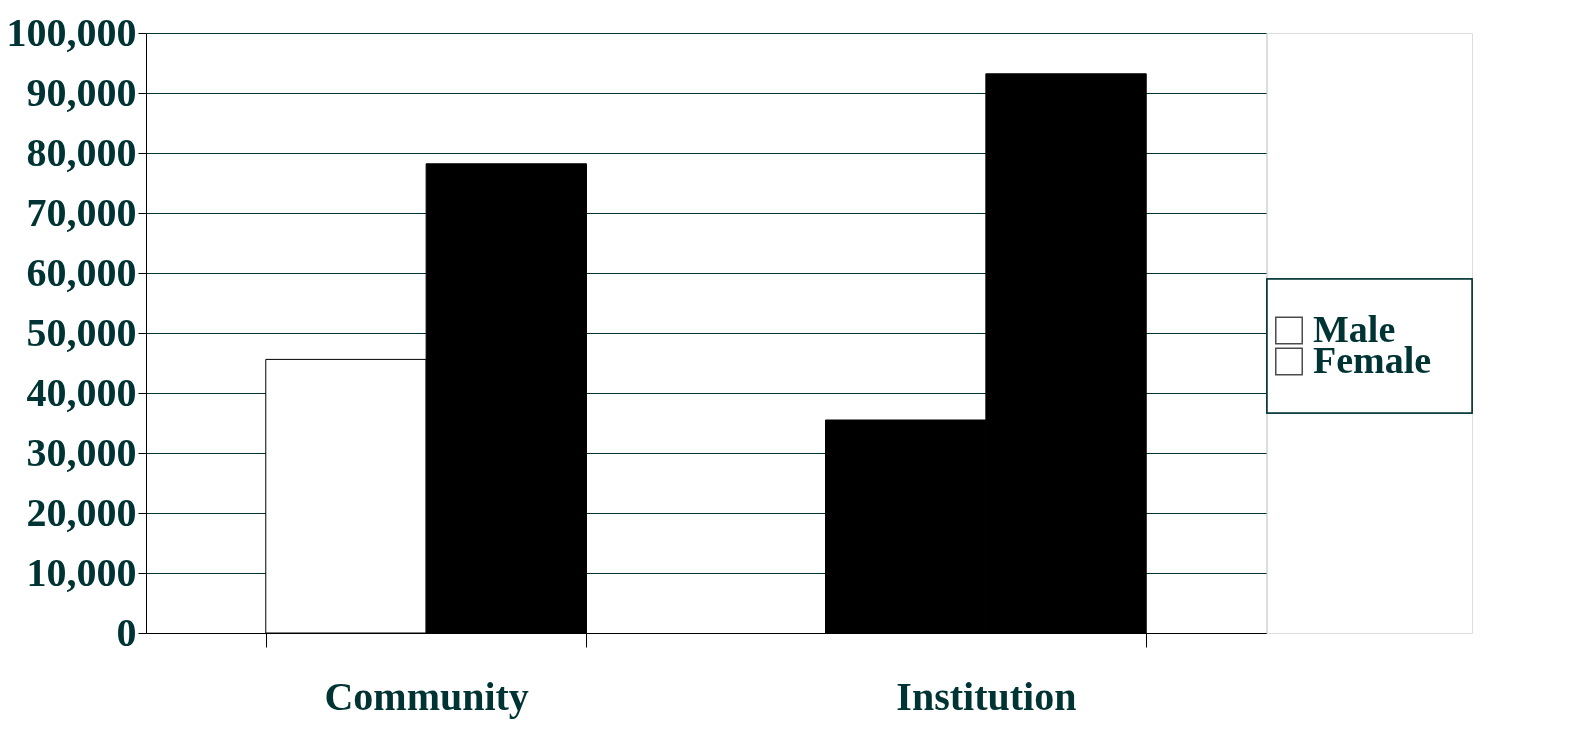 The width and height of the screenshot is (1572, 741). Describe the element at coordinates (71, 32) in the screenshot. I see `y-tick-label: 100,000` at that location.